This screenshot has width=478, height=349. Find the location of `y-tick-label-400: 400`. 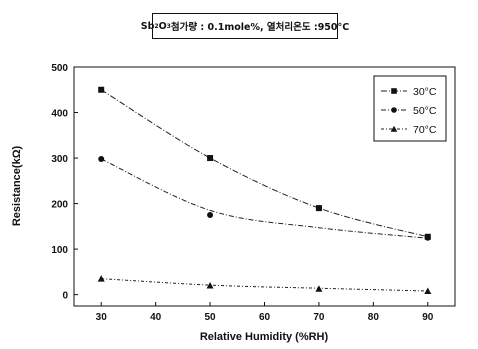

y-tick-label-400: 400 is located at coordinates (59, 114).